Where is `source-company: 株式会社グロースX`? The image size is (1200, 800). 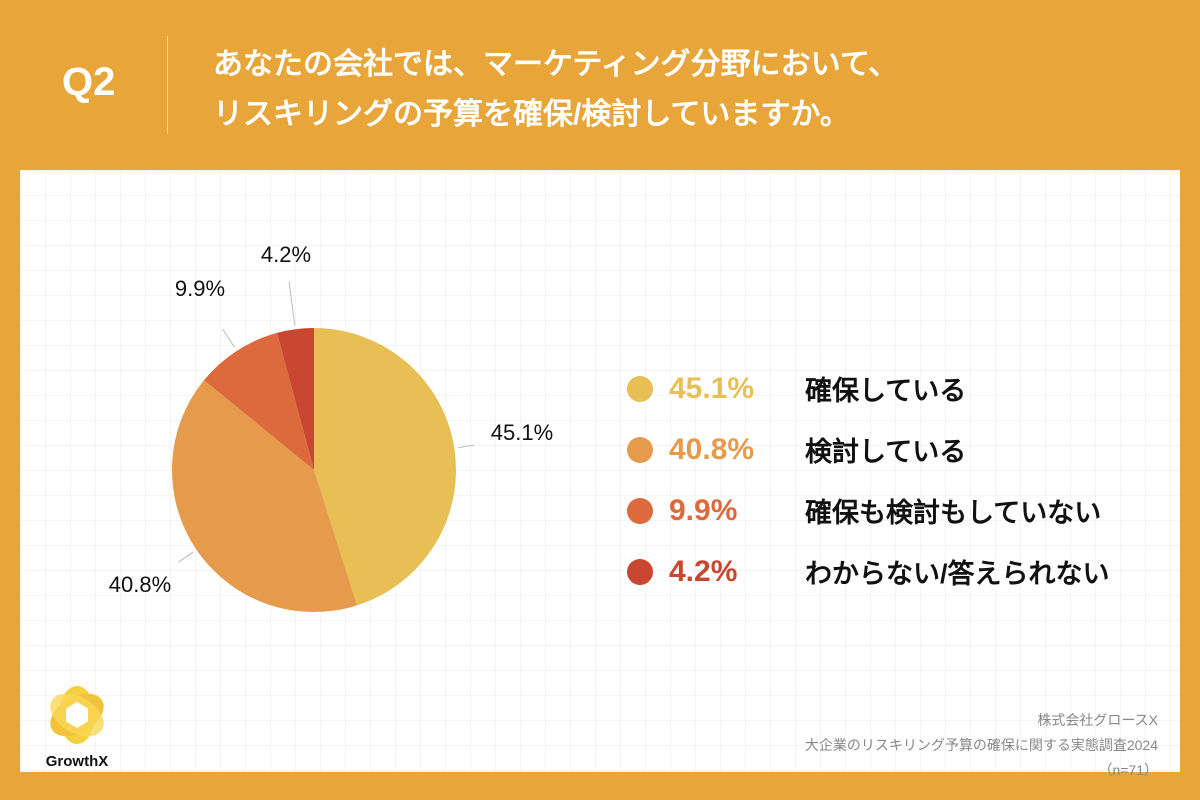
source-company: 株式会社グロースX is located at coordinates (1097, 720).